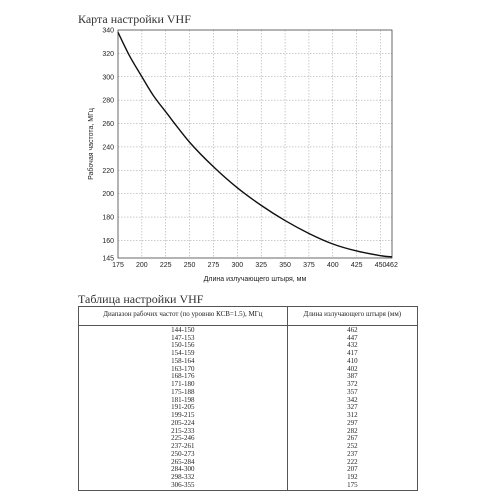 The height and width of the screenshot is (500, 500). I want to click on frequency-range-cell: 306-355, so click(183, 485).